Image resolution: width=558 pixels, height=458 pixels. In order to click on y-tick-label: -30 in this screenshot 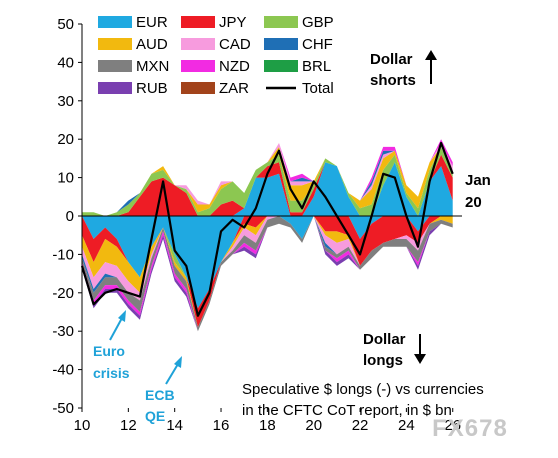, I will do `click(63, 331)`.